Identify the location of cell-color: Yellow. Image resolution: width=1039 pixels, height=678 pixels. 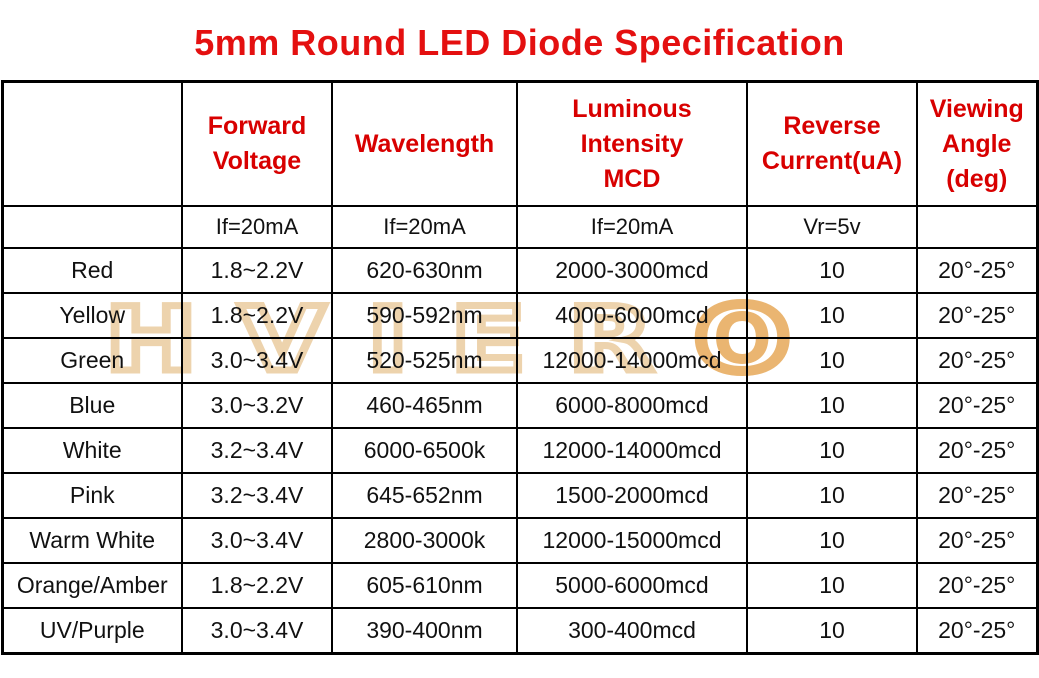
(92, 315).